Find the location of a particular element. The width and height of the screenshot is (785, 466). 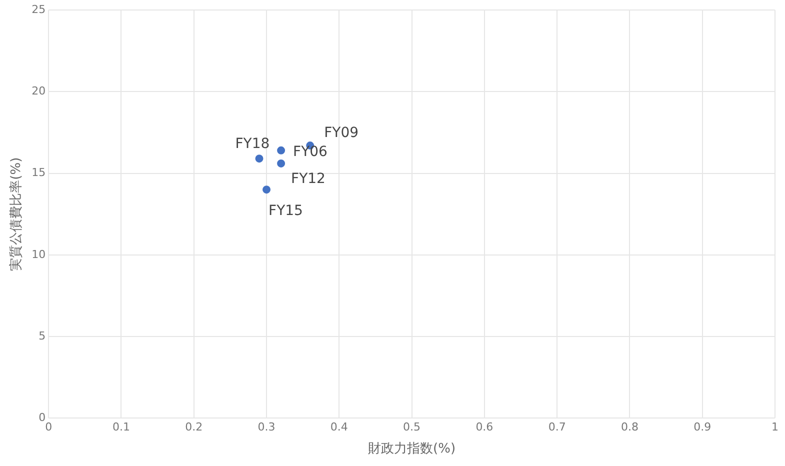

annotation: FY06 is located at coordinates (310, 152).